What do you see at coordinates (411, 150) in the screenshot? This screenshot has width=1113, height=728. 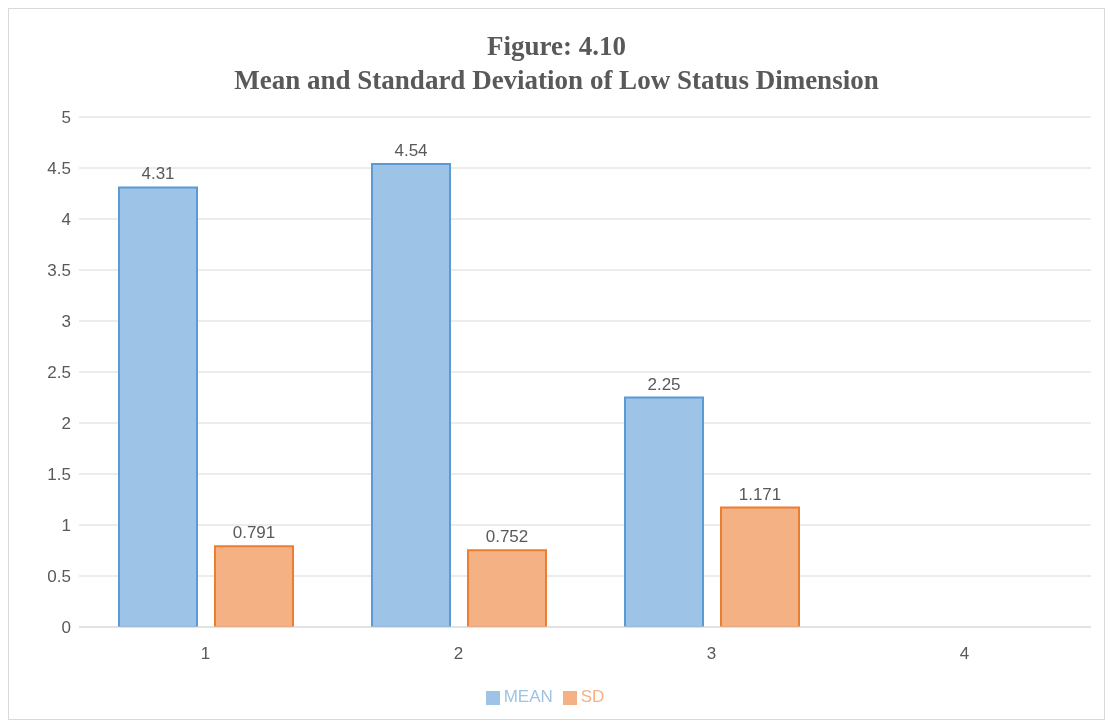 I see `data-label: 4.54` at bounding box center [411, 150].